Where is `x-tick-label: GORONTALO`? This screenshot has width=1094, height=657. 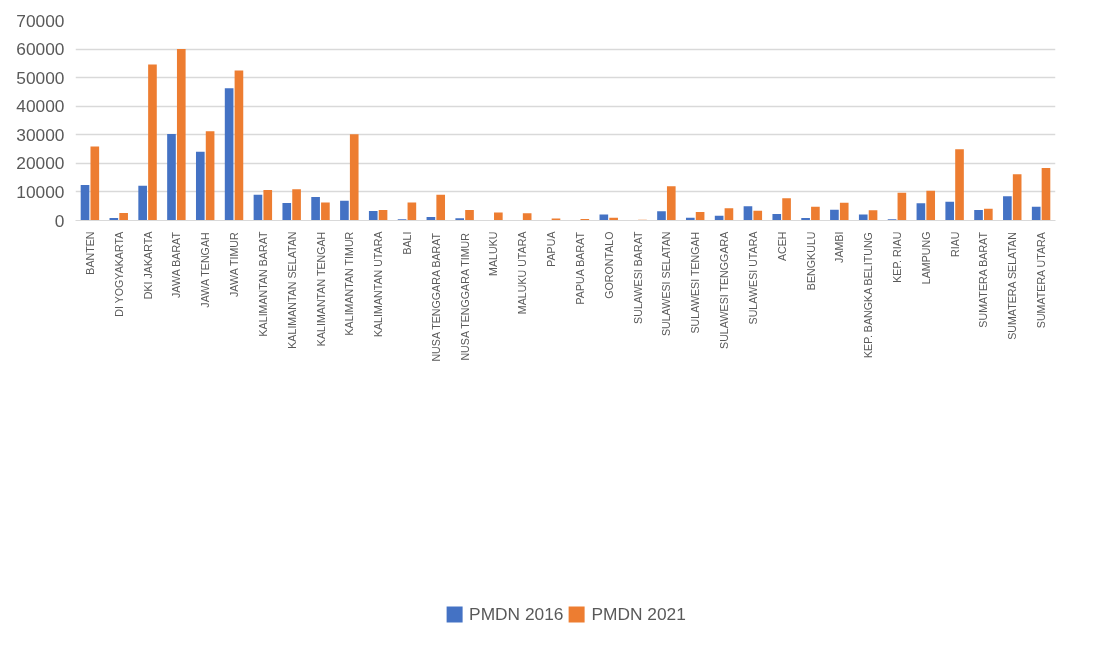 x-tick-label: GORONTALO is located at coordinates (608, 265).